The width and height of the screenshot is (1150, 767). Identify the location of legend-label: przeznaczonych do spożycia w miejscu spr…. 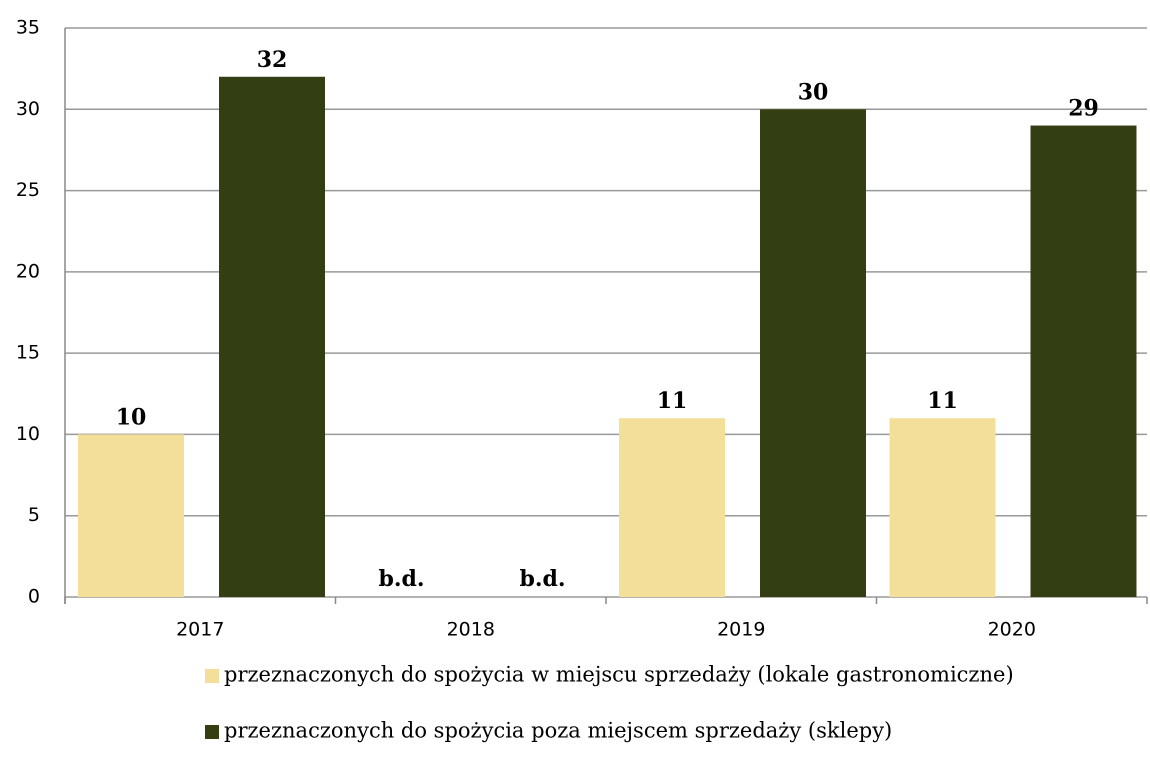
(619, 675).